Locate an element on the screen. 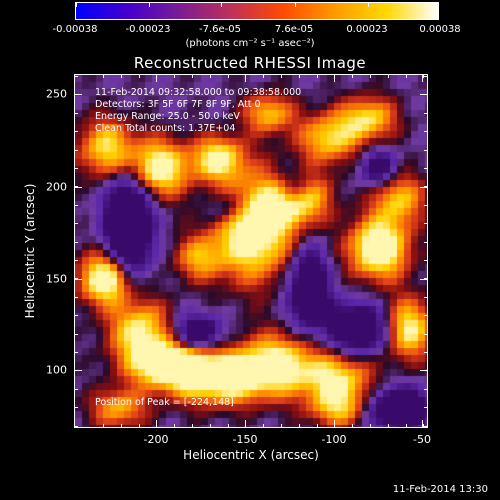  x-tick-label: -200 is located at coordinates (156, 439).